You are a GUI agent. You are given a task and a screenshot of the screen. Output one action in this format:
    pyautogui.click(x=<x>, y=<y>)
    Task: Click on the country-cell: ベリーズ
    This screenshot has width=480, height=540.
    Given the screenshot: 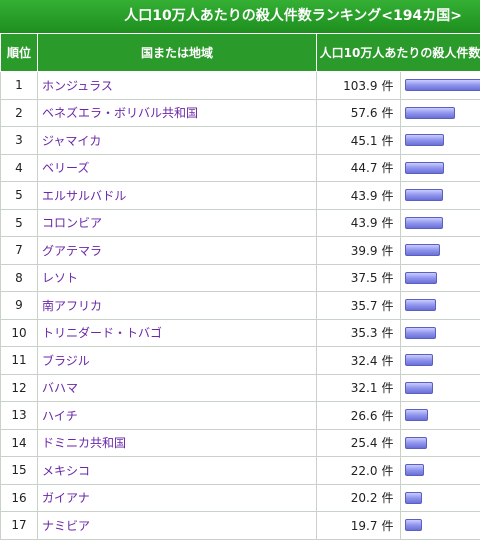 What is the action you would take?
    pyautogui.click(x=177, y=168)
    